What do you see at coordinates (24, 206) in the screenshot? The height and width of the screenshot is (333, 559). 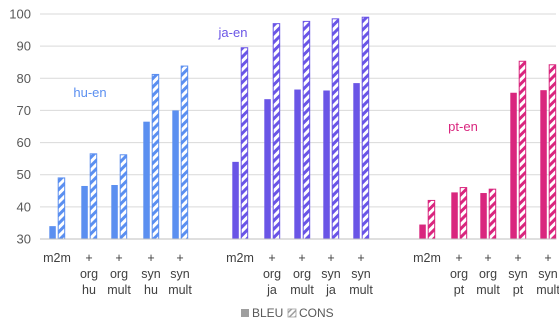 I see `y-tick-label: 40` at bounding box center [24, 206].